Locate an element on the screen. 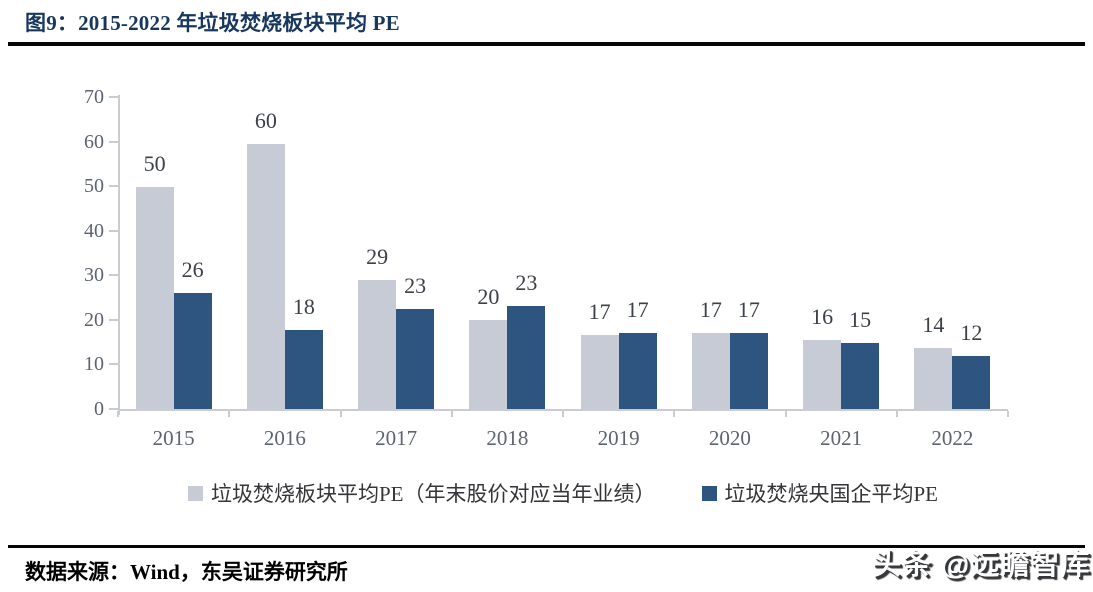 This screenshot has width=1093, height=592. footer-divider is located at coordinates (546, 546).